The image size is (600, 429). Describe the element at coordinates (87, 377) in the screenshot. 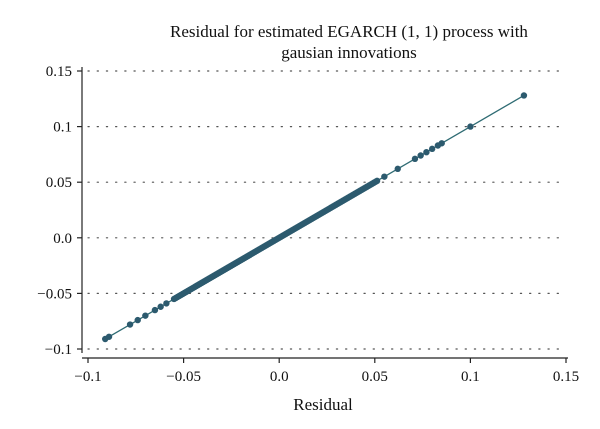

I see `x-tick-label-0: −0.1` at that location.